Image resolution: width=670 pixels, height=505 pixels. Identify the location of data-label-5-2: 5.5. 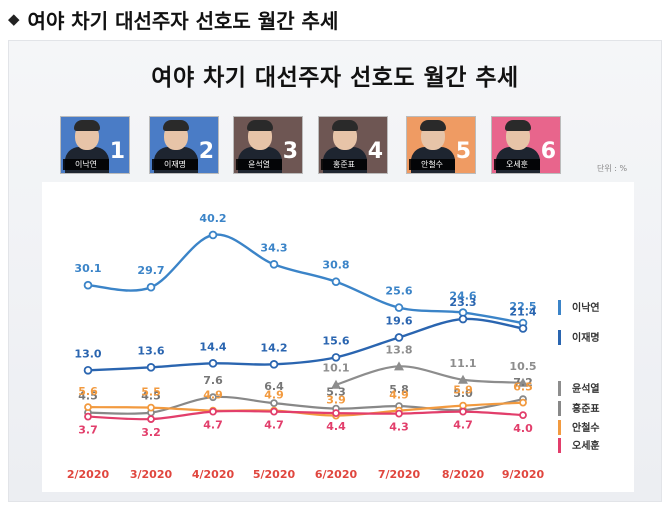
(151, 392).